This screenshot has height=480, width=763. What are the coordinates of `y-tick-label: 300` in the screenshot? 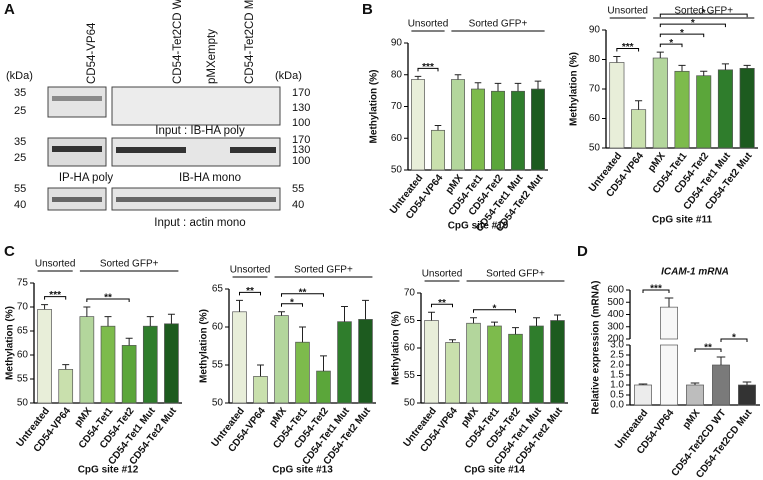 It's located at (615, 326).